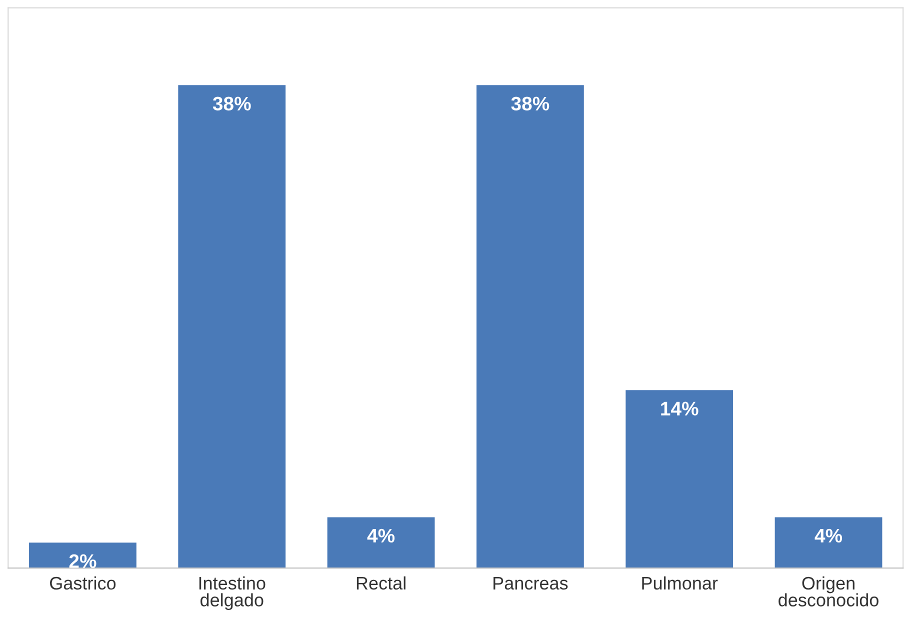 This screenshot has height=628, width=904. What do you see at coordinates (83, 583) in the screenshot?
I see `x-tick-label: Gastrico` at bounding box center [83, 583].